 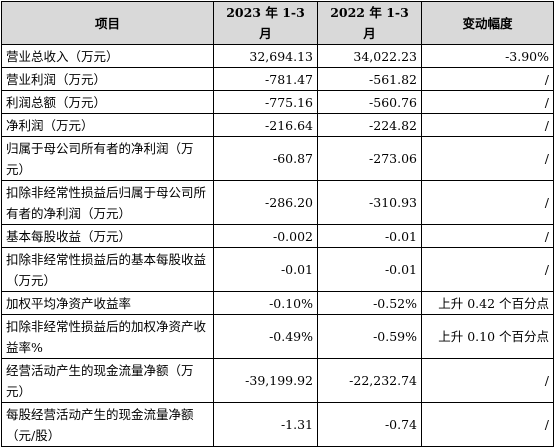 I want to click on table-header-row: 项目 2023 年 1-3 月 2022 年 1-3 月 变动幅度, so click(x=277, y=23).